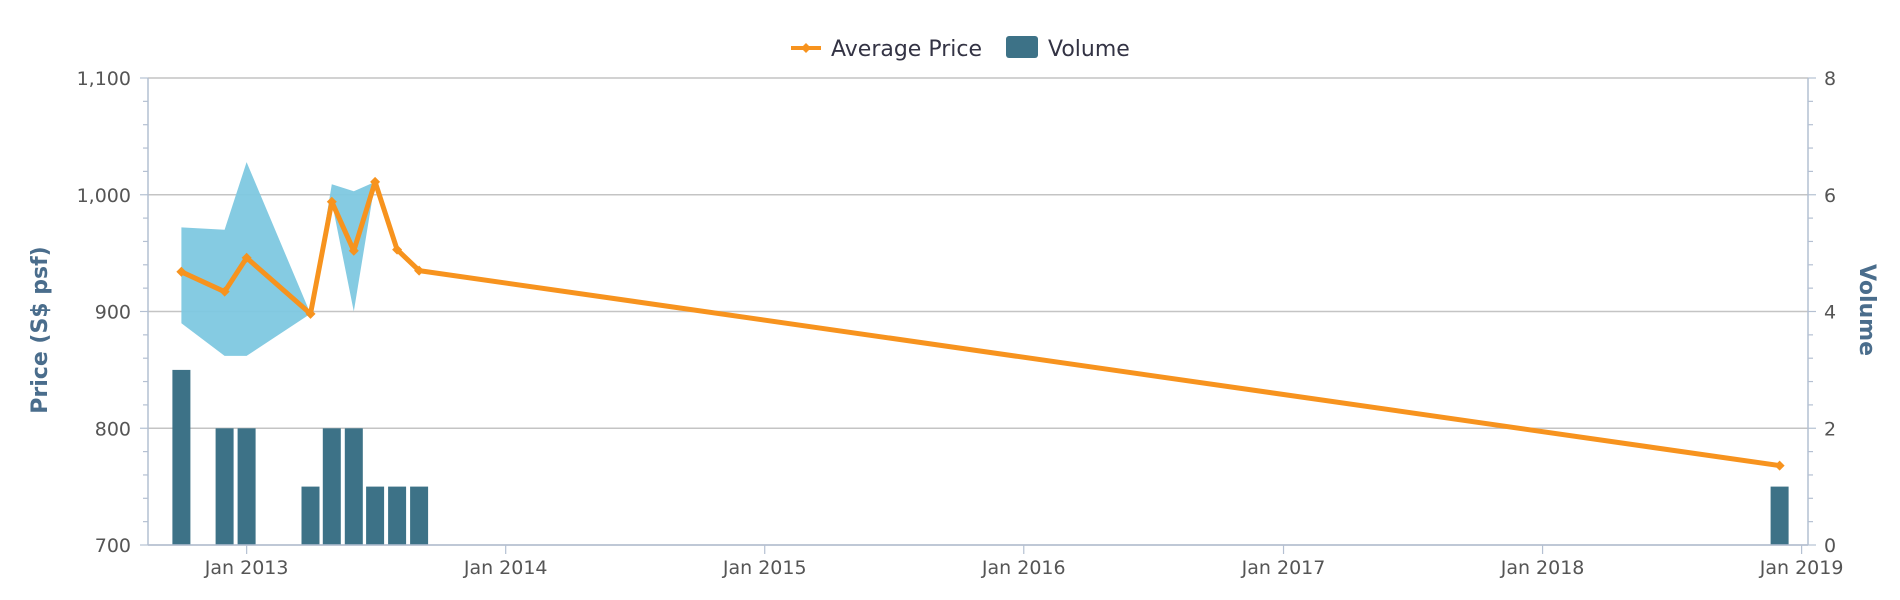  What do you see at coordinates (906, 49) in the screenshot?
I see `legend-average-price-label: Average Price` at bounding box center [906, 49].